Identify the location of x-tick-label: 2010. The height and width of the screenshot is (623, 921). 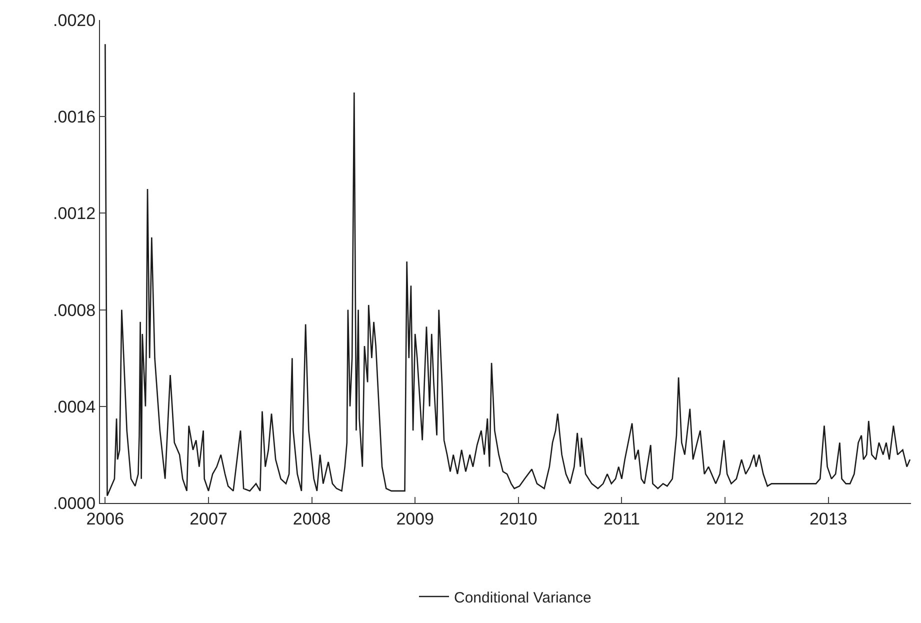
(518, 518).